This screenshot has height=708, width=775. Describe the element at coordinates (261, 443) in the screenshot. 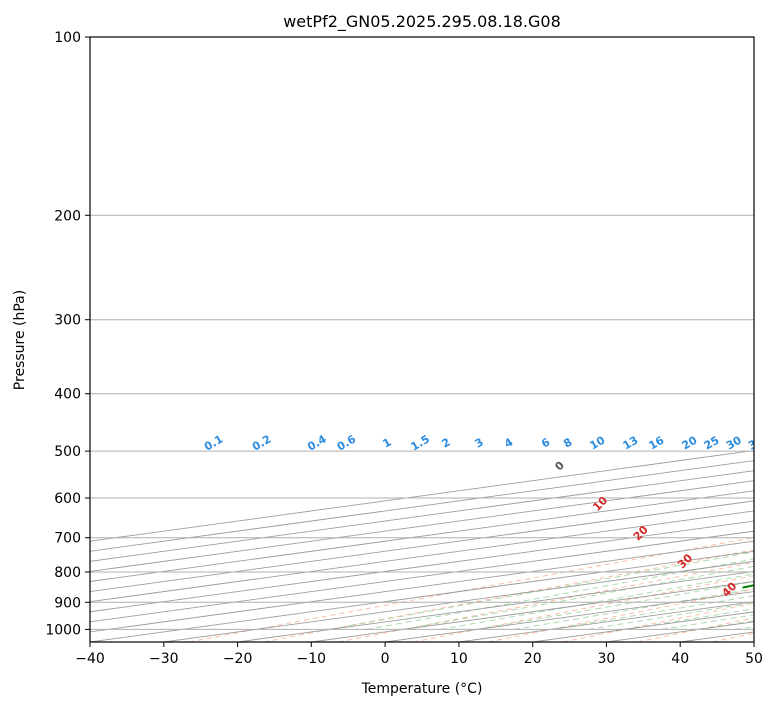

I see `mixing-ratio-label: 0.2` at that location.